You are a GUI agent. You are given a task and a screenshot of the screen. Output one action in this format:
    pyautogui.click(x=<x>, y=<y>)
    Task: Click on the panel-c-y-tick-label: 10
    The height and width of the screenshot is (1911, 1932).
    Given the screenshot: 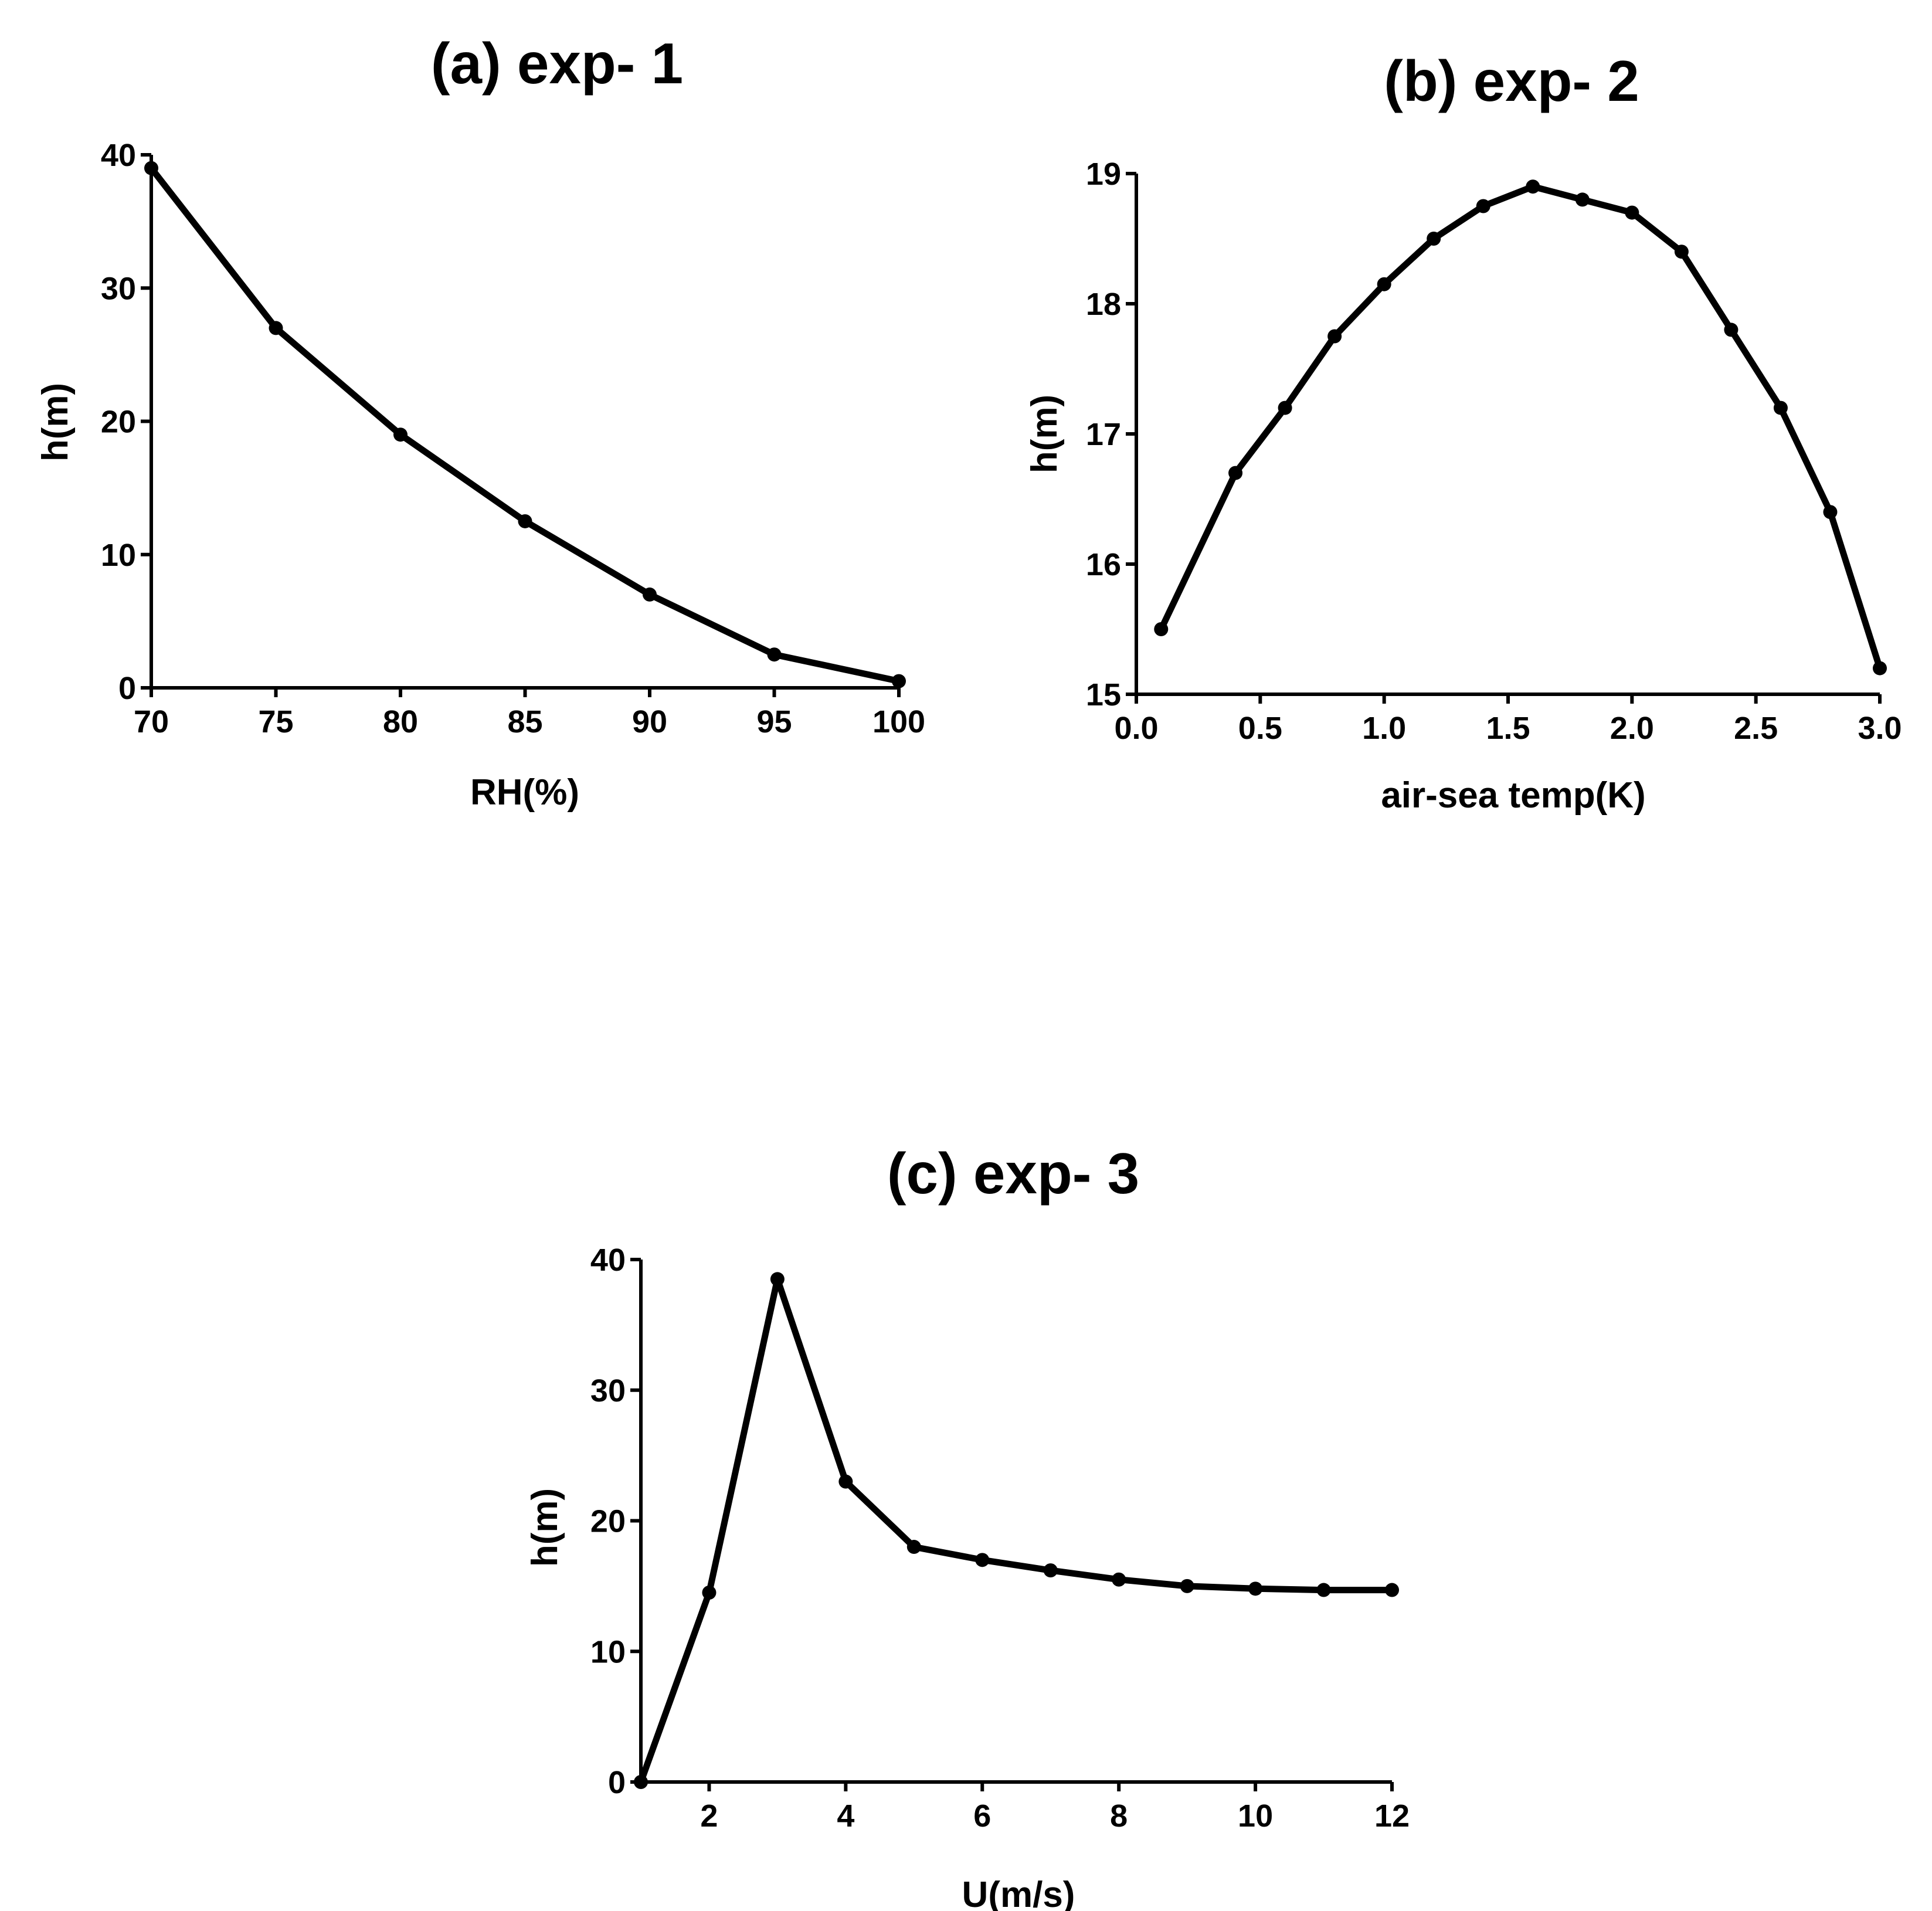 What is the action you would take?
    pyautogui.click(x=608, y=1651)
    